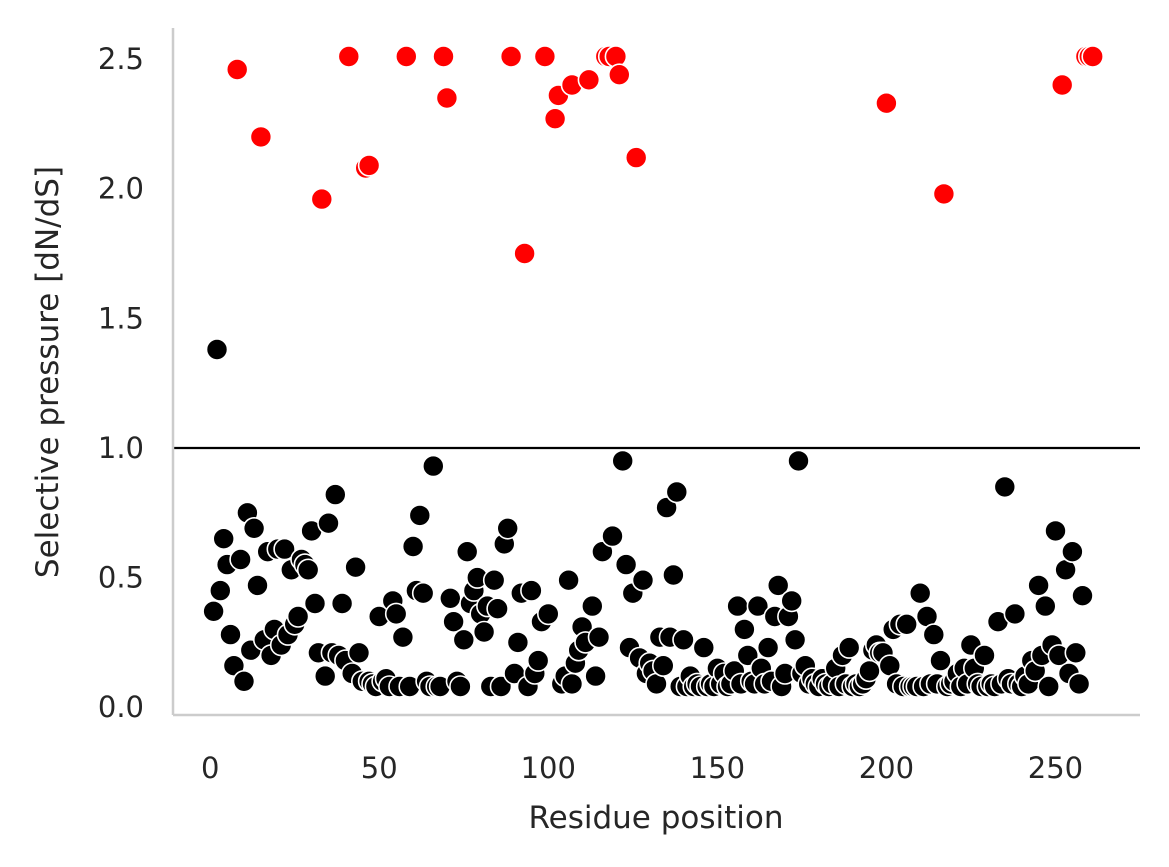 The width and height of the screenshot is (1169, 867). What do you see at coordinates (655, 818) in the screenshot?
I see `x-axis-label: Residue position` at bounding box center [655, 818].